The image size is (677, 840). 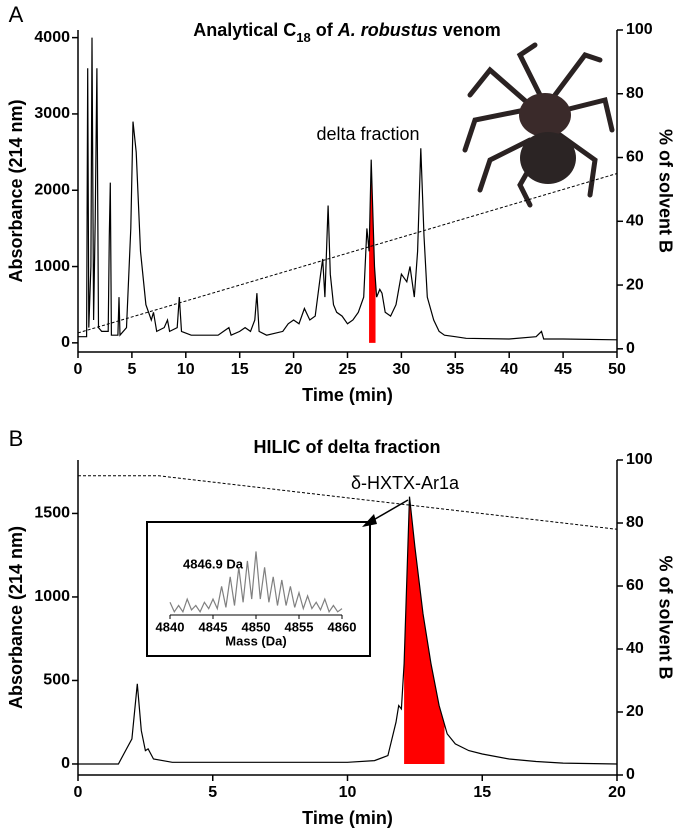 What do you see at coordinates (52, 113) in the screenshot?
I see `y-tick-label: 3000` at bounding box center [52, 113].